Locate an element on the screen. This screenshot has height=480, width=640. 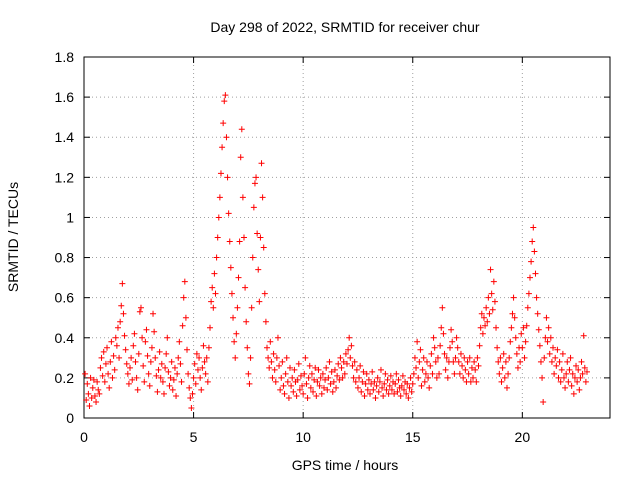
y-tick-label: 0.8 is located at coordinates (65, 258).